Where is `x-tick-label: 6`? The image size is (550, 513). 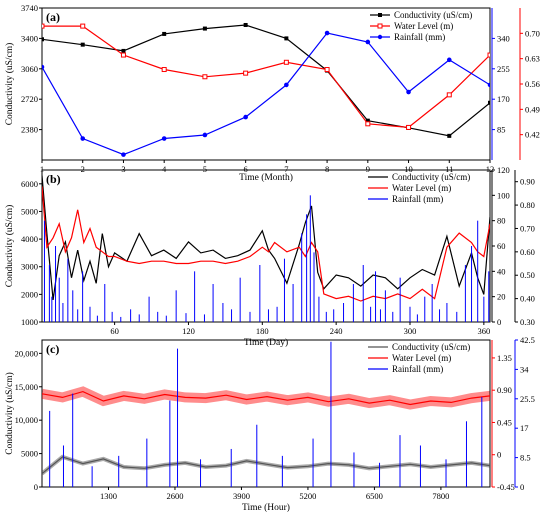 x-tick-label: 6 is located at coordinates (246, 169).